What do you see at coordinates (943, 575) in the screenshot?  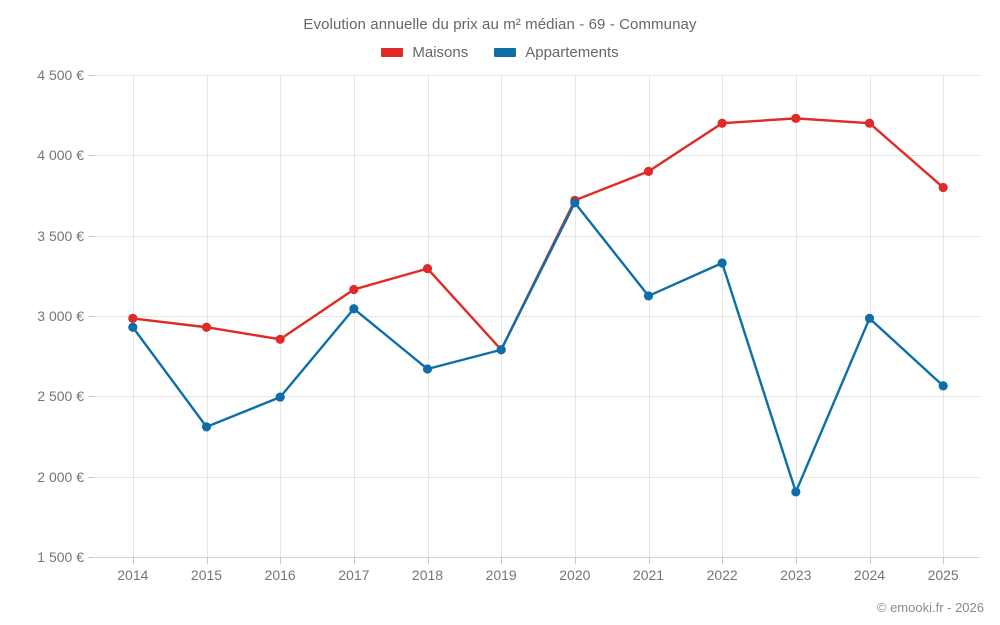 I see `x-axis-tick-label: 2025` at bounding box center [943, 575].